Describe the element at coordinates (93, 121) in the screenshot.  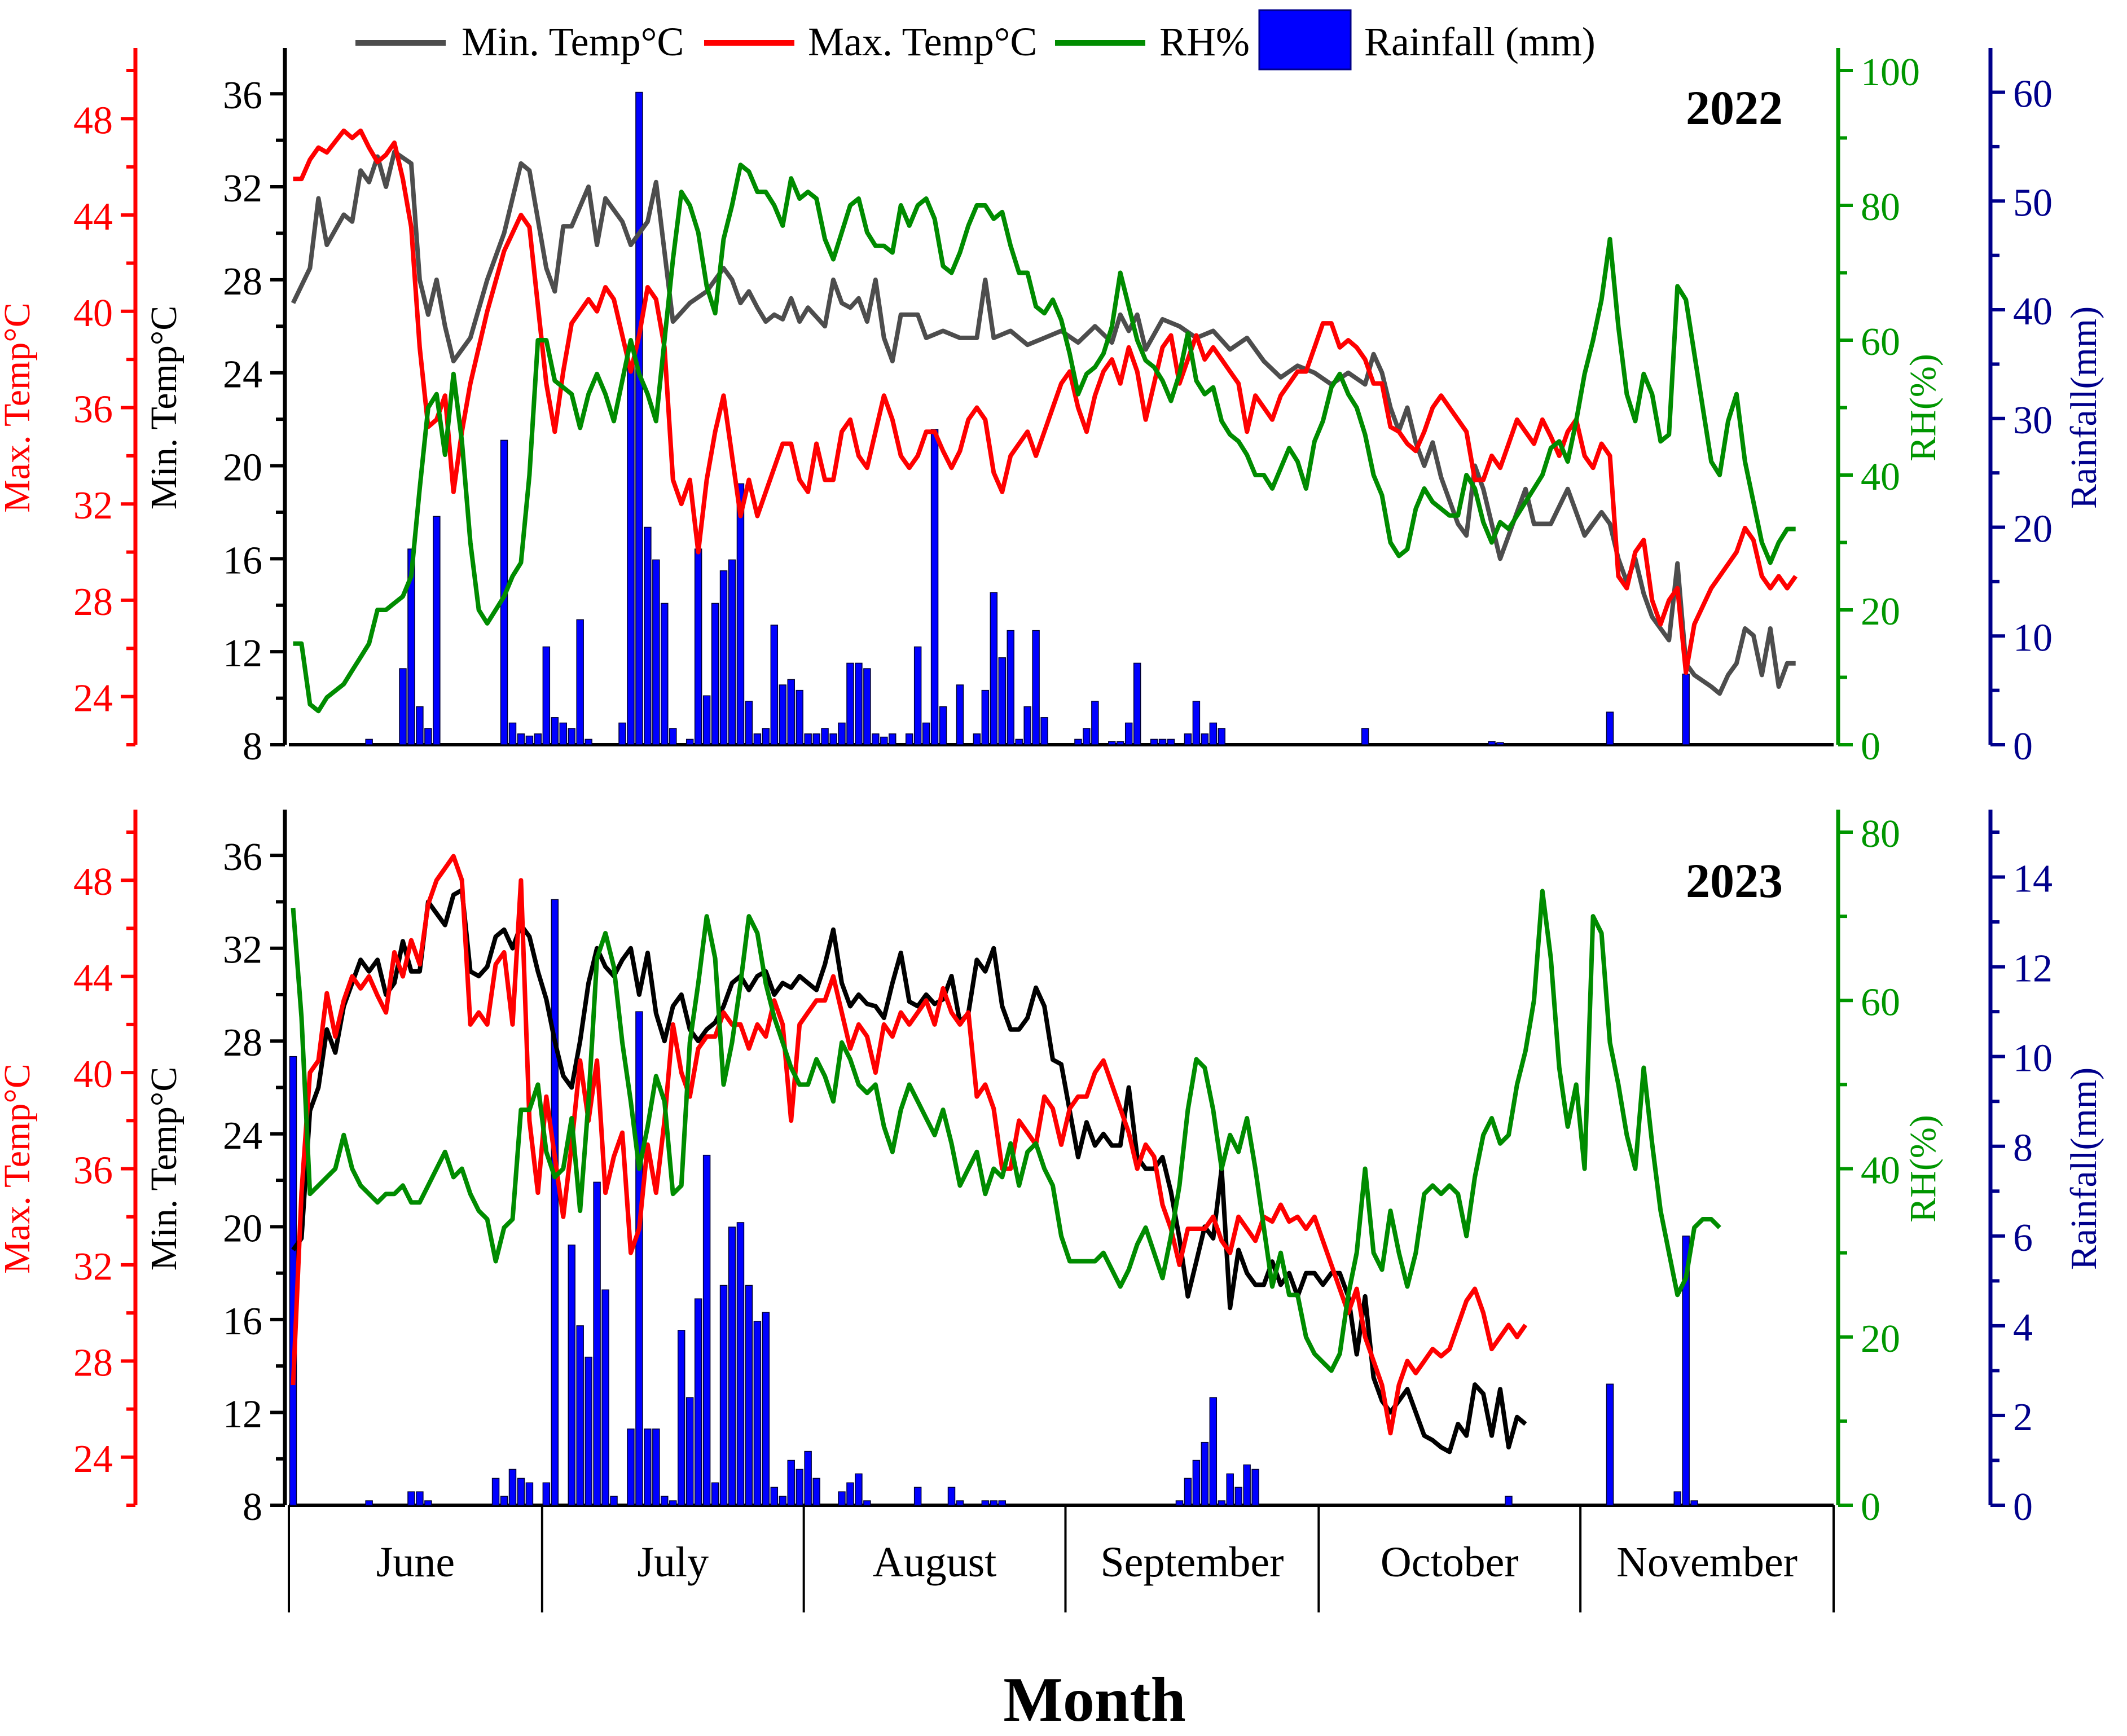
I see `max-temp-tick-label: 48` at that location.